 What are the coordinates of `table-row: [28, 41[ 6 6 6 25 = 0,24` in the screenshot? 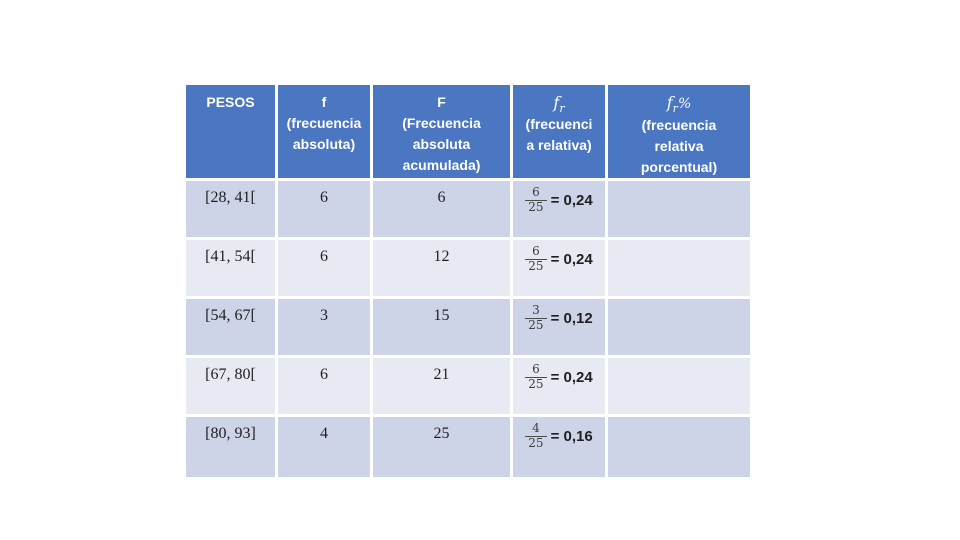 It's located at (468, 209).